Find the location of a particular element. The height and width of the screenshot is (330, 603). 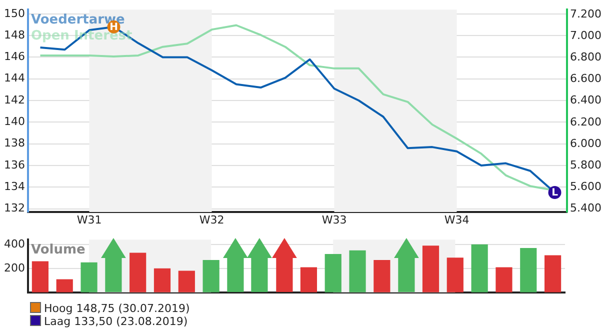

x-tick-label: W31 is located at coordinates (89, 219).